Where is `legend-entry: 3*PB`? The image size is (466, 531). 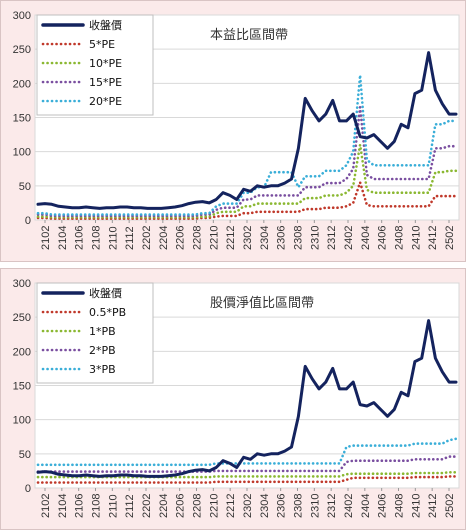
legend-entry: 3*PB is located at coordinates (102, 369).